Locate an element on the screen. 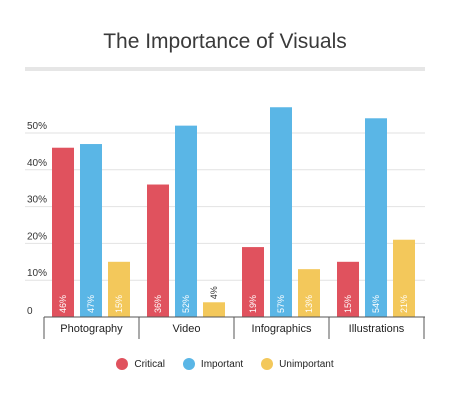  bar-value-label: 21% is located at coordinates (404, 304).